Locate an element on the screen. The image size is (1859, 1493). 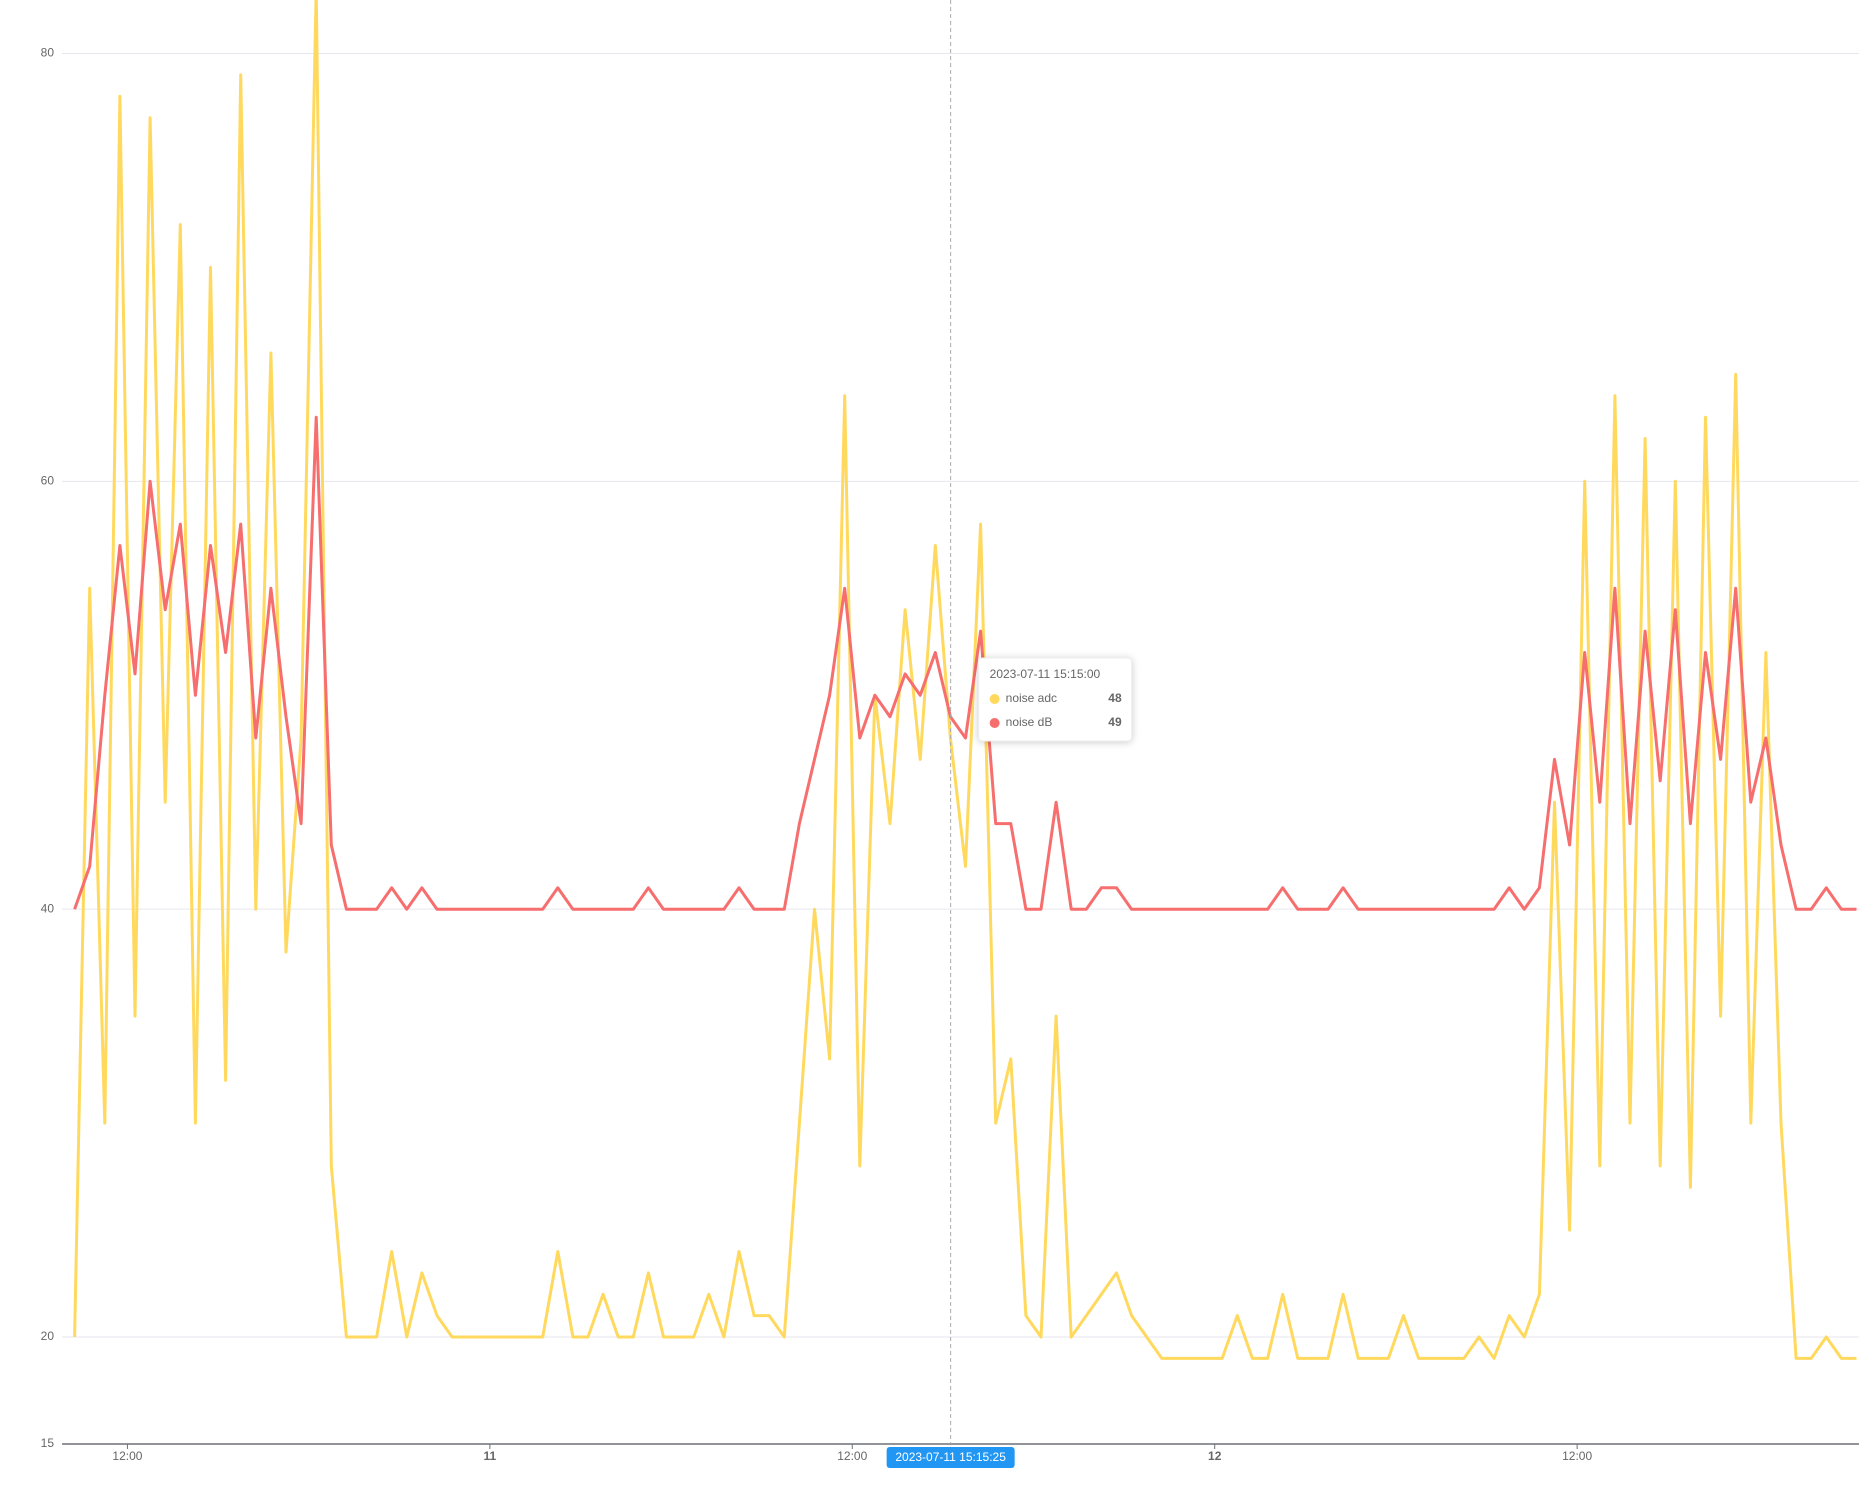
y-tick-label: 20 is located at coordinates (48, 1336).